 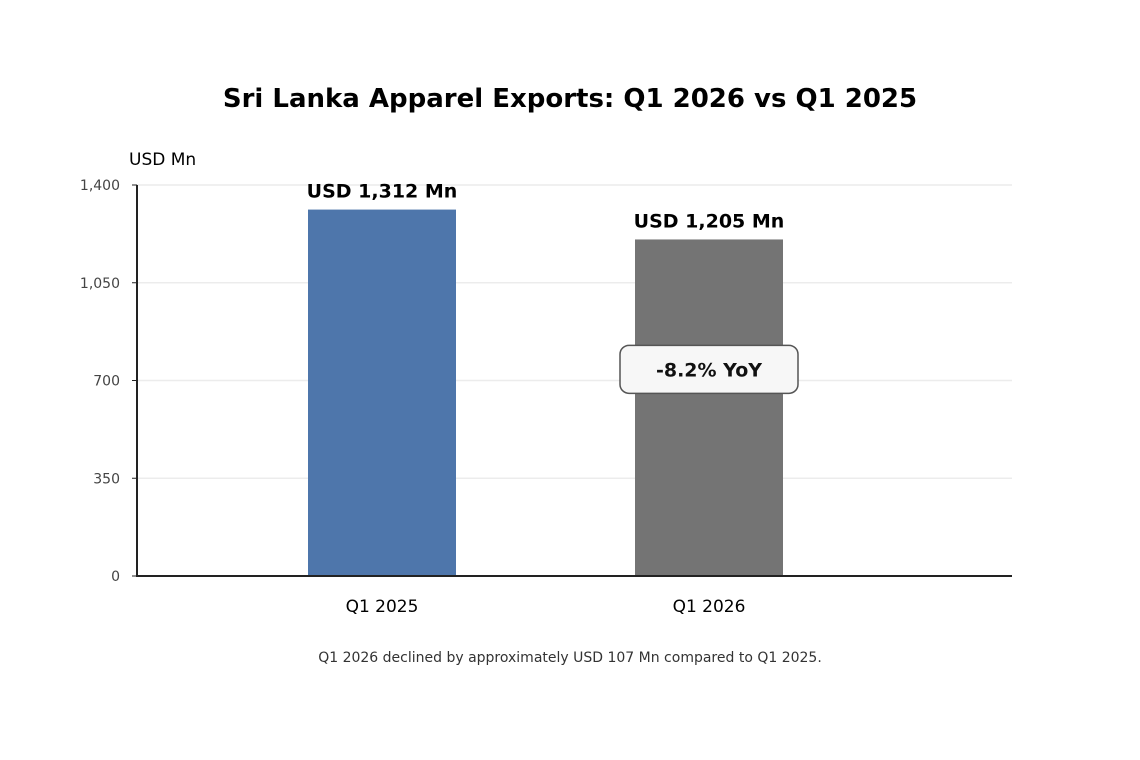 I want to click on y-tick-label: 0, so click(x=115, y=577).